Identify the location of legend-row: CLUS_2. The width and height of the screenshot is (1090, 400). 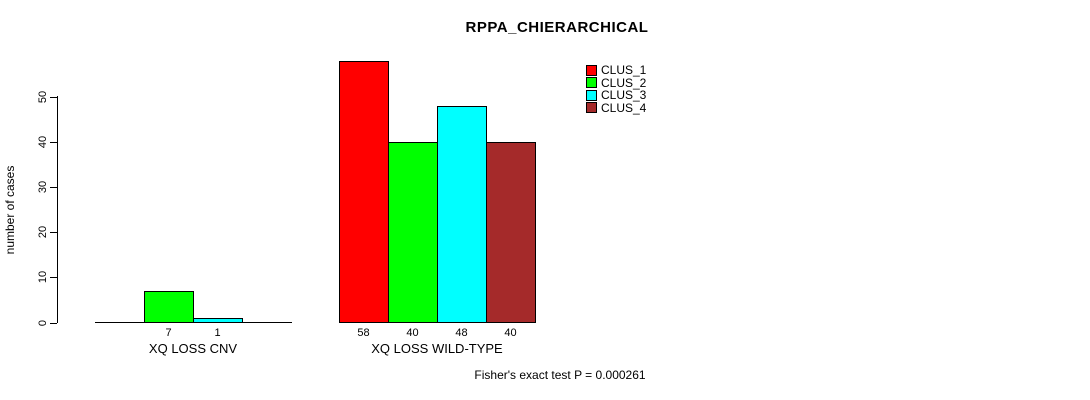
(616, 83).